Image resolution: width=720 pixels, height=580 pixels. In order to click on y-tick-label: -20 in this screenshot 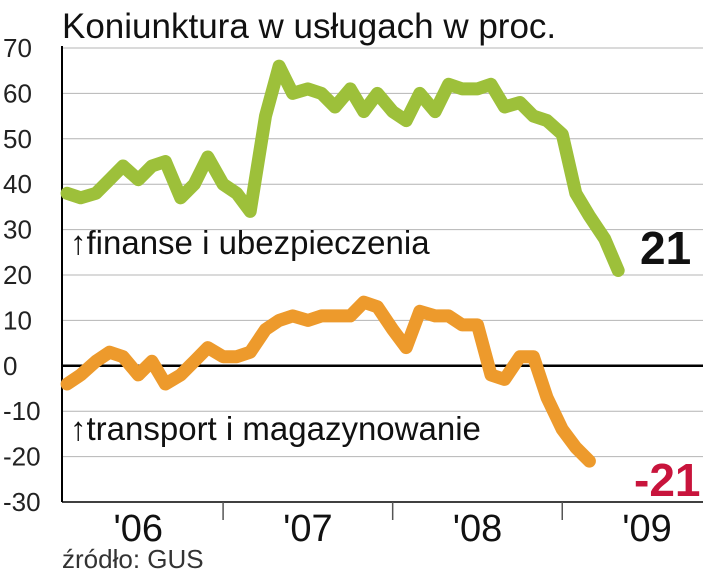, I will do `click(22, 457)`.